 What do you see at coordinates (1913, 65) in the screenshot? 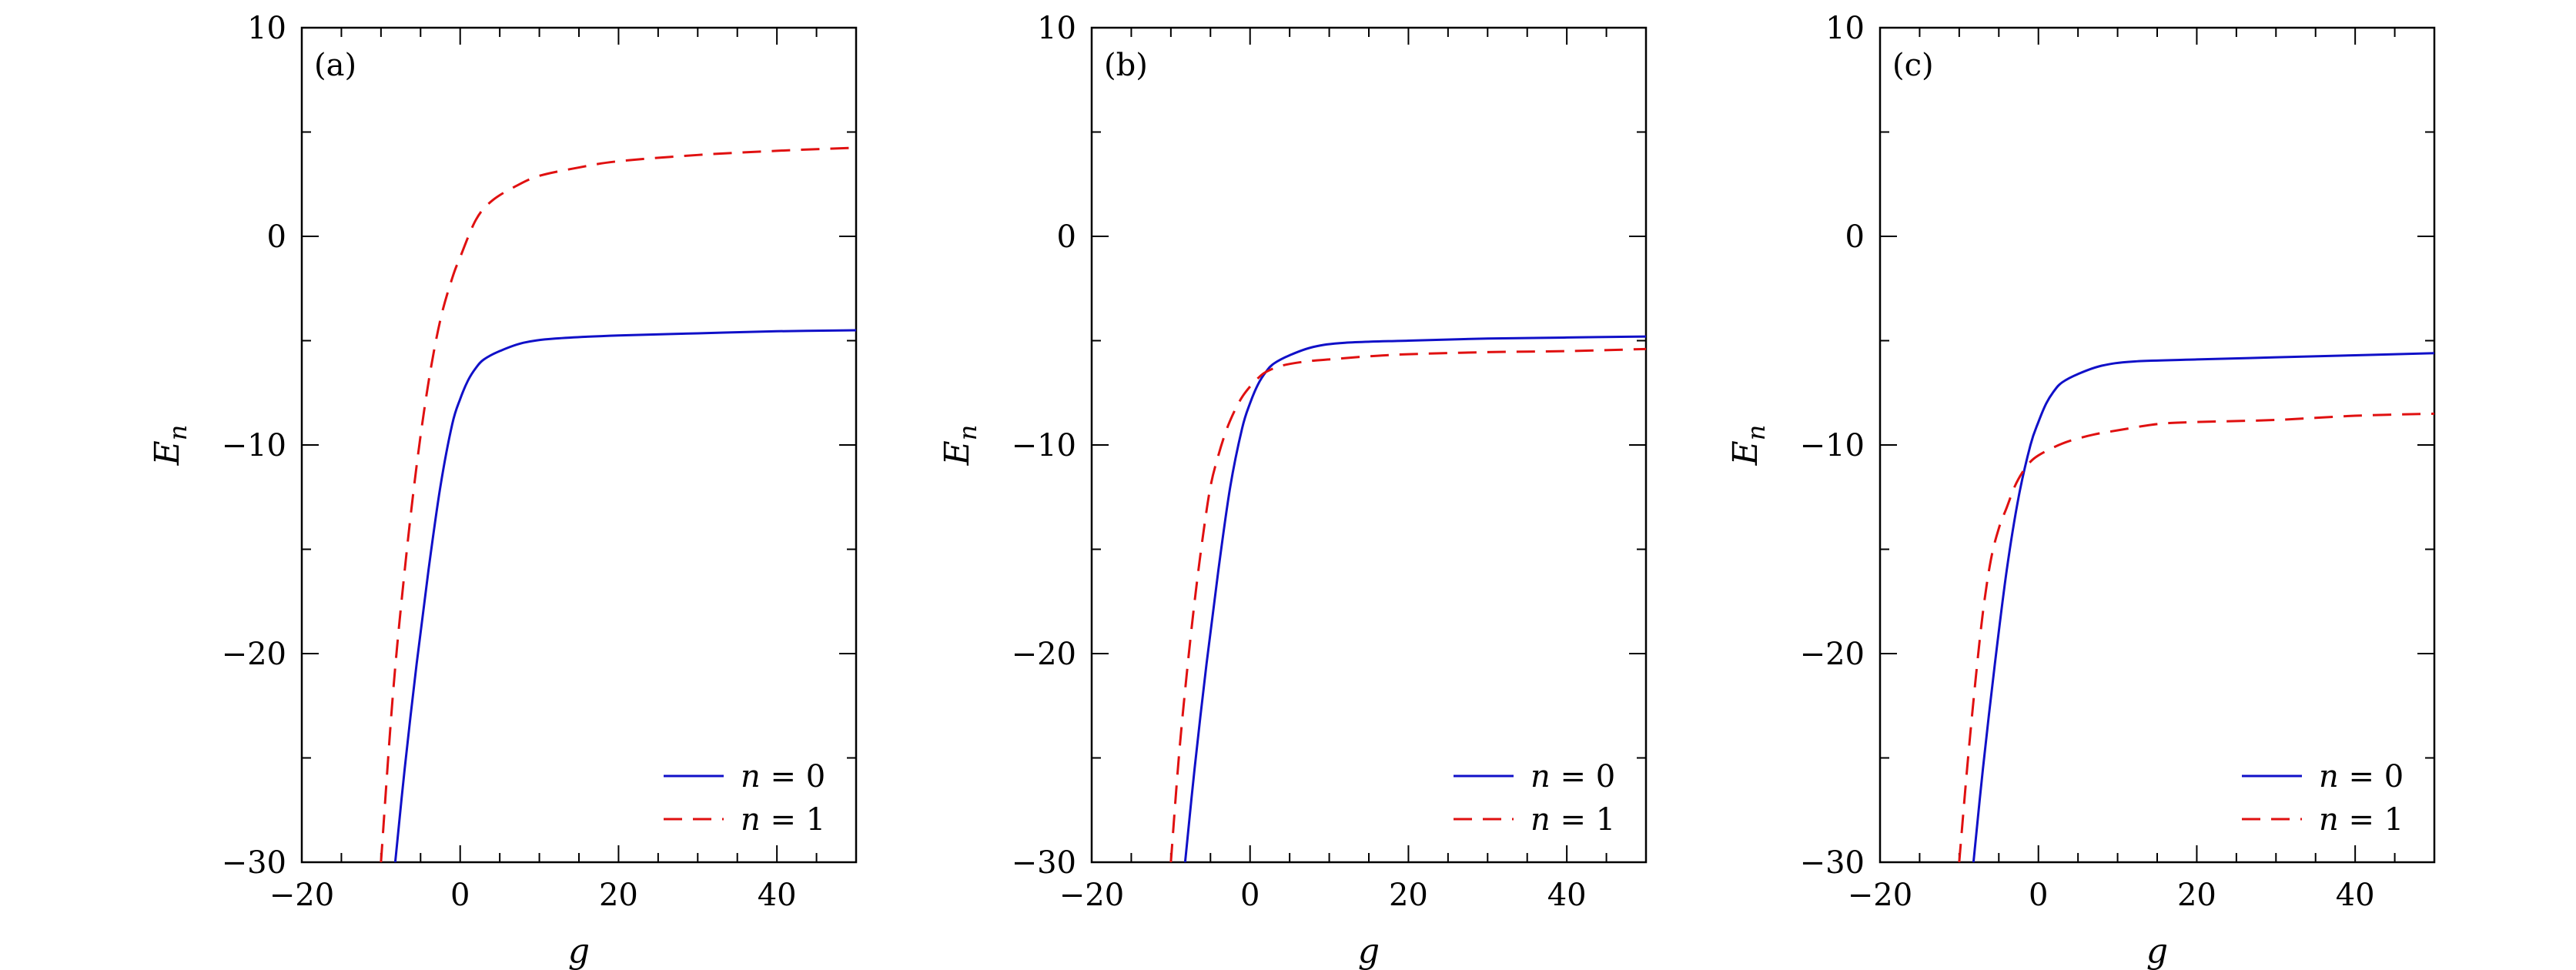
I see `panel-label: (c)` at bounding box center [1913, 65].